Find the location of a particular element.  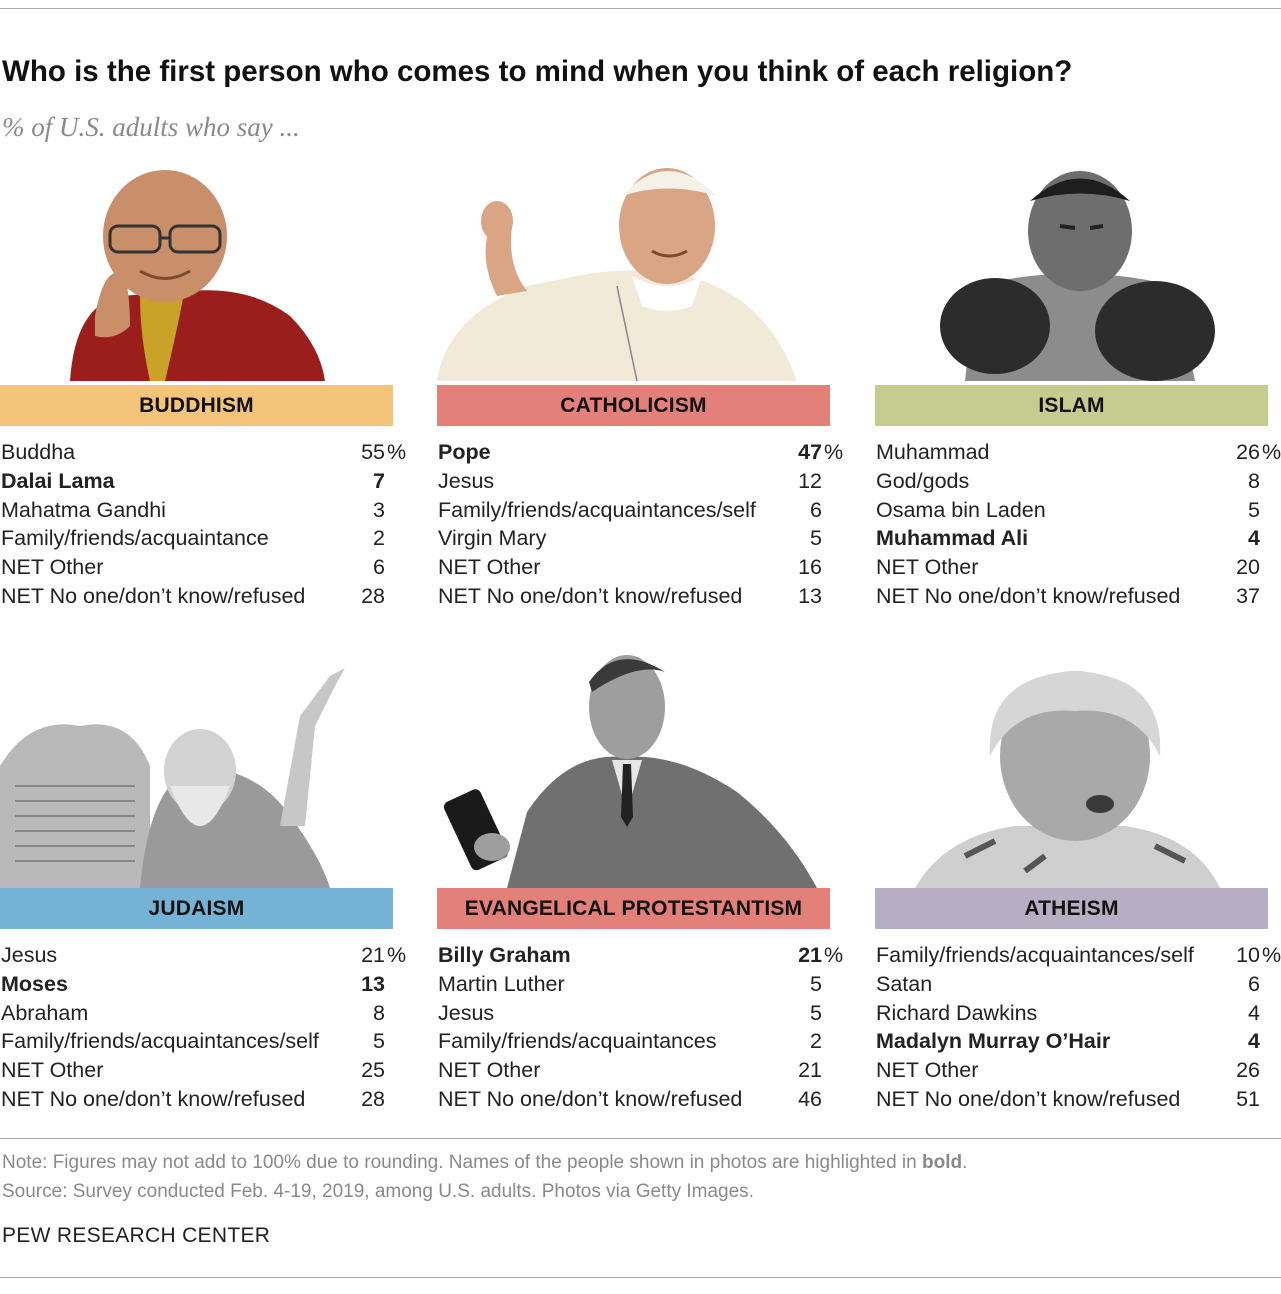

table-row: NET No one/don’t know/refused 13 is located at coordinates (642, 596).